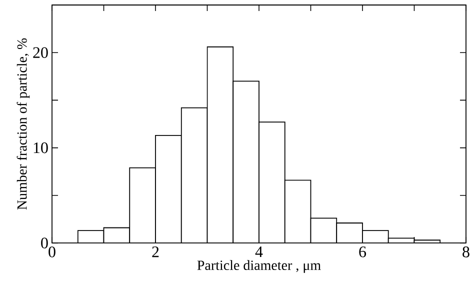 The image size is (474, 291). What do you see at coordinates (23, 124) in the screenshot?
I see `y-axis-title: Number fraction of particle, %` at bounding box center [23, 124].